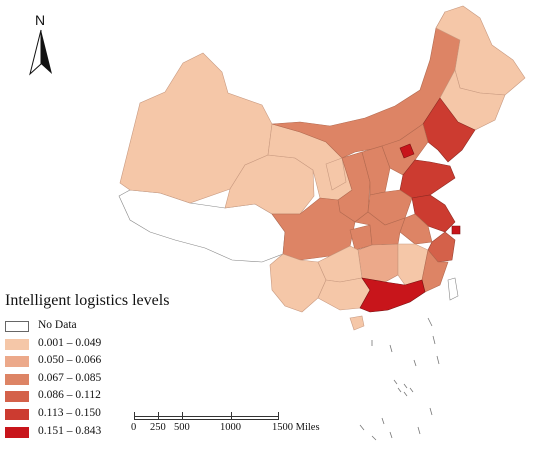  Describe the element at coordinates (40, 52) in the screenshot. I see `north-arrow-icon` at that location.